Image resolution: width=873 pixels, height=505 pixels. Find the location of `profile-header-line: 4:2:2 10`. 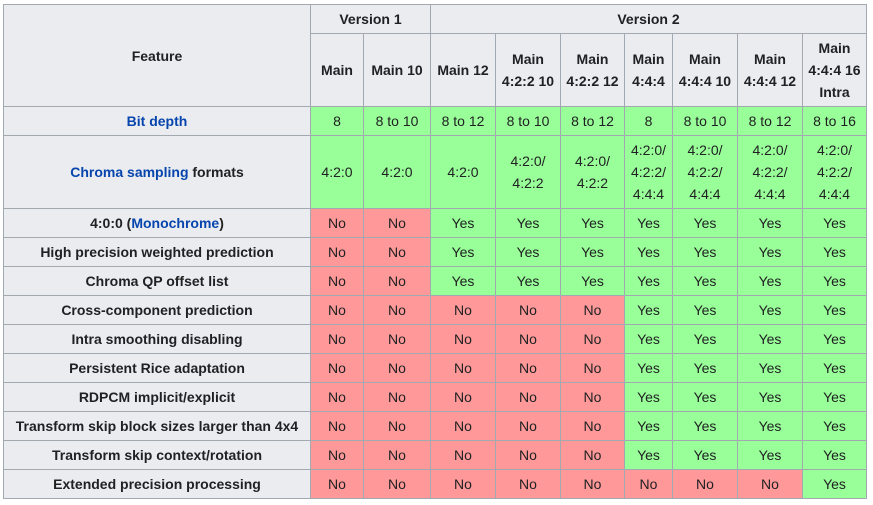

profile-header-line: 4:2:2 10 is located at coordinates (528, 81).